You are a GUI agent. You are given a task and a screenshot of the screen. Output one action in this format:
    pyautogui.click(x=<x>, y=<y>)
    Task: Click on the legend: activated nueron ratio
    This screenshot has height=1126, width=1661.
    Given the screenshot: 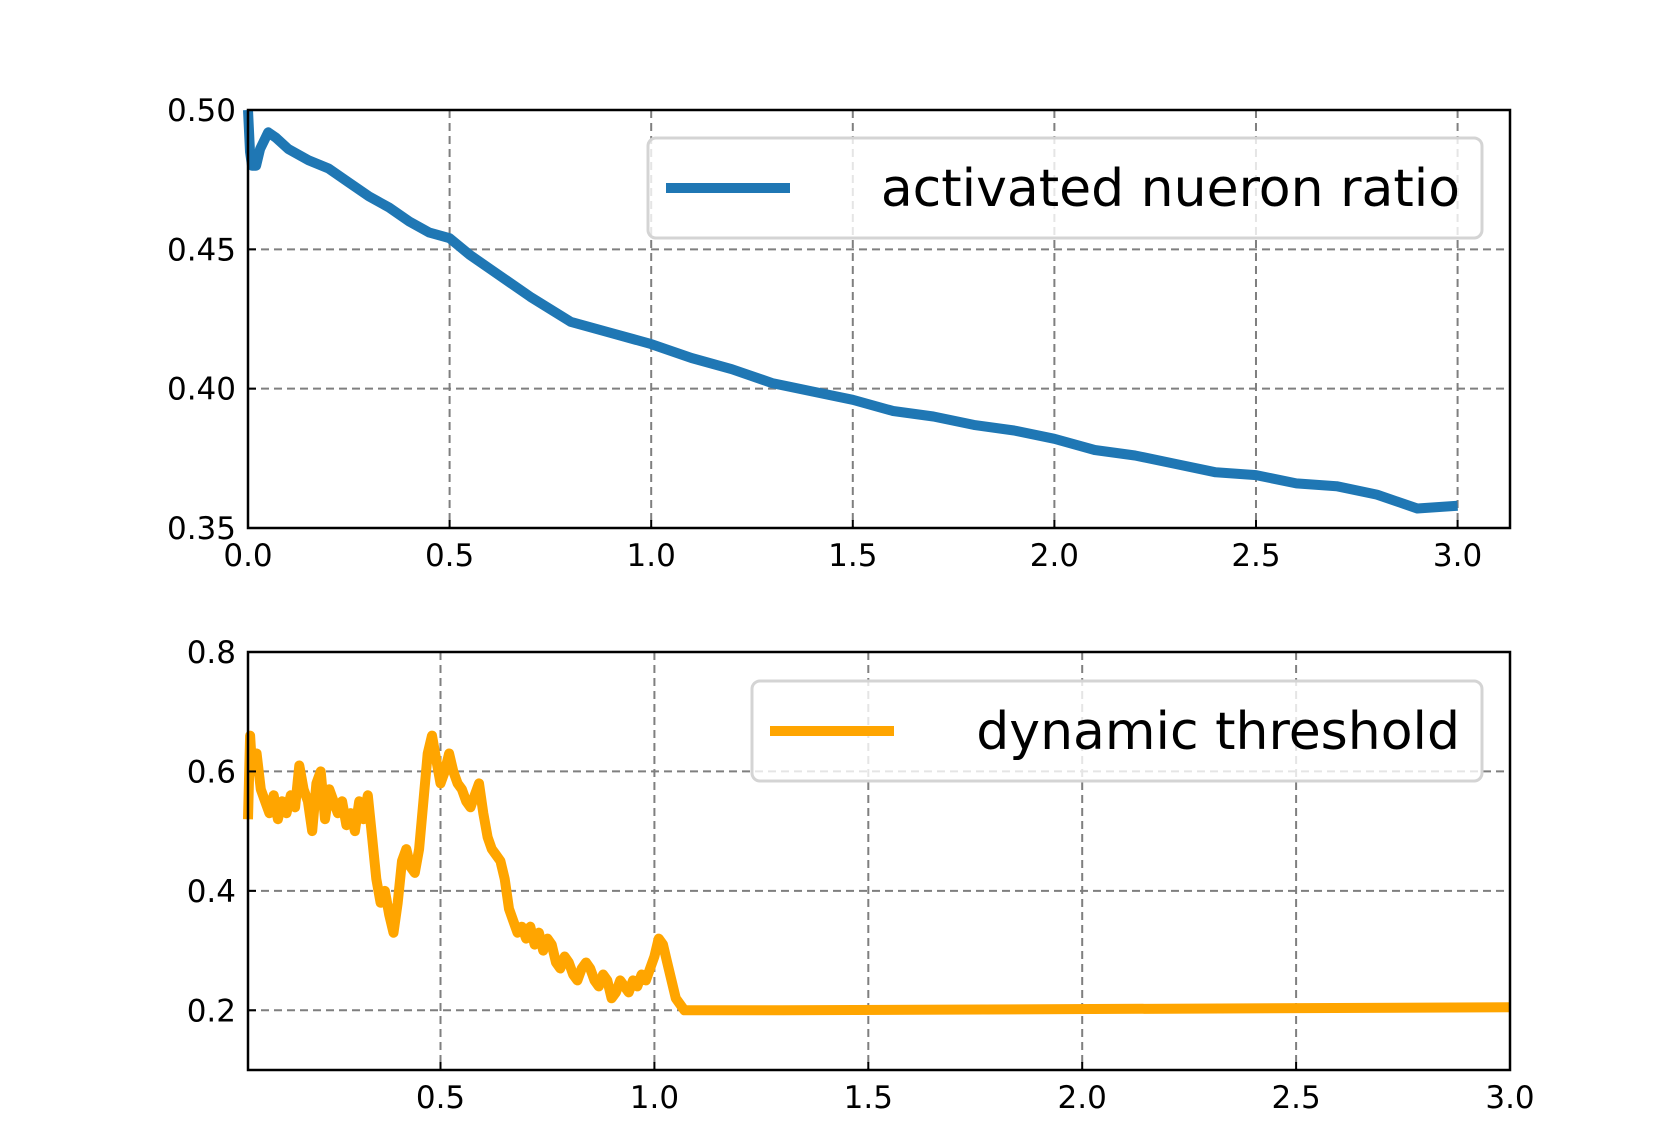 What is the action you would take?
    pyautogui.click(x=1065, y=188)
    